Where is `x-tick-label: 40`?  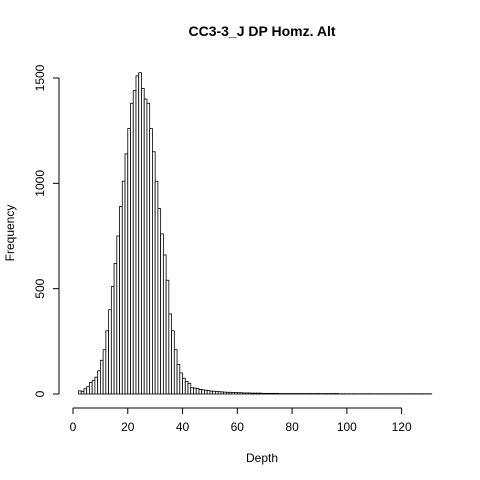 x-tick-label: 40 is located at coordinates (183, 427).